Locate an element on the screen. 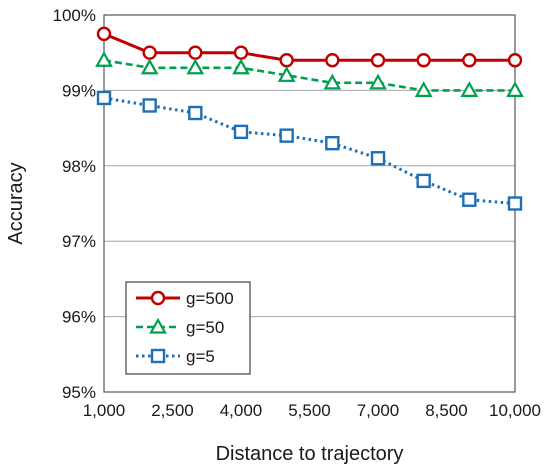 The width and height of the screenshot is (550, 471). y-tick-label: 98% is located at coordinates (79, 166).